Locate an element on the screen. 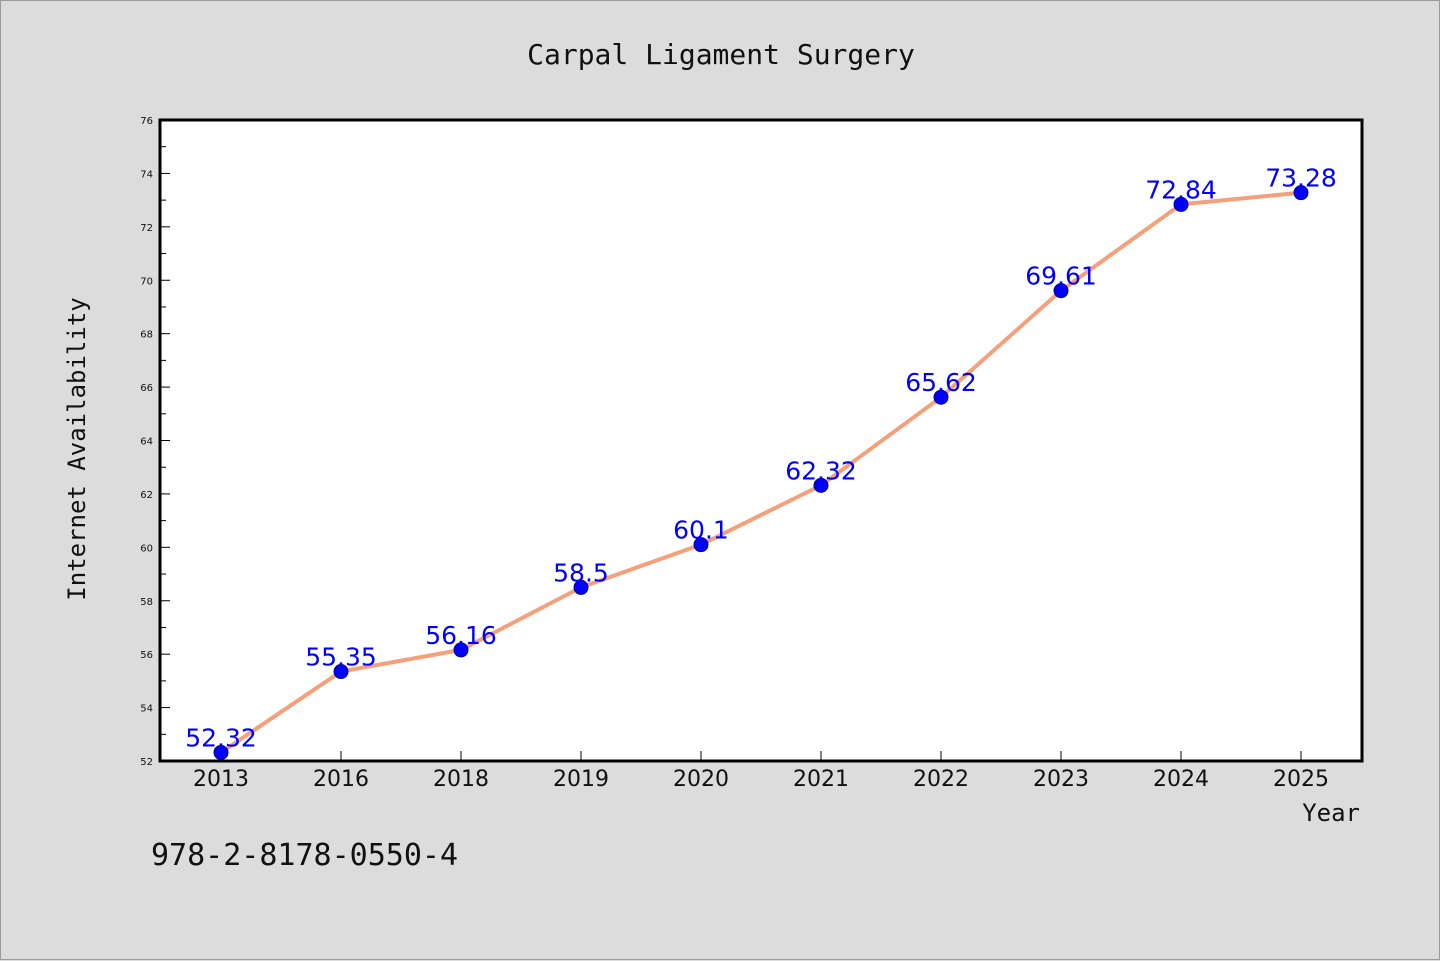 This screenshot has width=1440, height=961. data-point-2021 is located at coordinates (821, 485).